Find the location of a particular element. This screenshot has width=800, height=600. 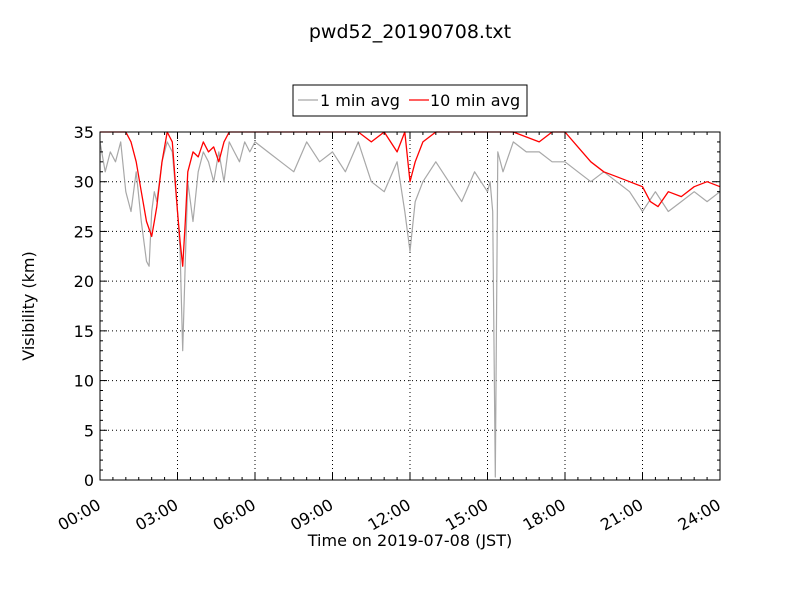

y-tick-label: 20 is located at coordinates (84, 281).